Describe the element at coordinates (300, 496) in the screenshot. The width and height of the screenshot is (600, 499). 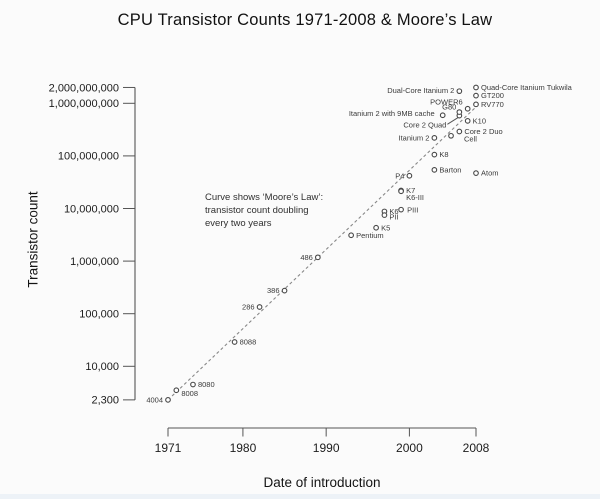
I see `bottom-edge-strip` at that location.